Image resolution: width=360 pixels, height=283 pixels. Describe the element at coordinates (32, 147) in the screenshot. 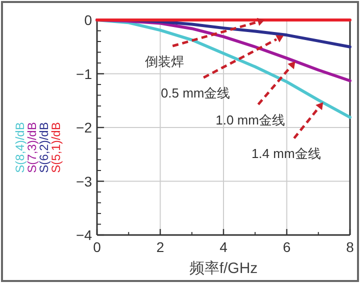

I see `text: S(7,3)/dB` at that location.